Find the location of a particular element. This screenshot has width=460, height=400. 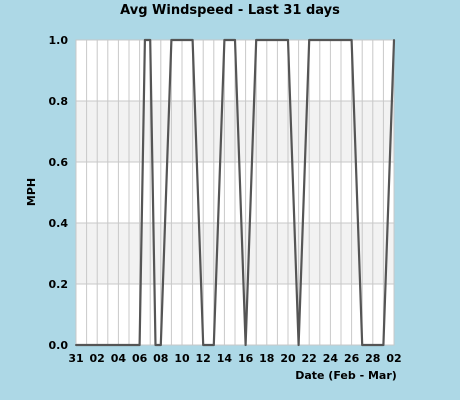

x-tick-label: 26 is located at coordinates (352, 358).